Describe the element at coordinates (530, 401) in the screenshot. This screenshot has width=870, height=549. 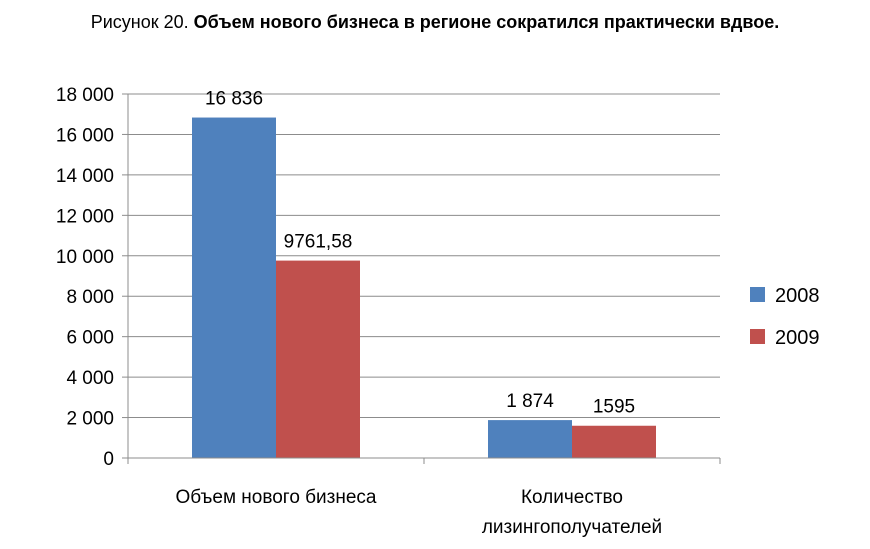
I see `data-label: 1 874` at that location.